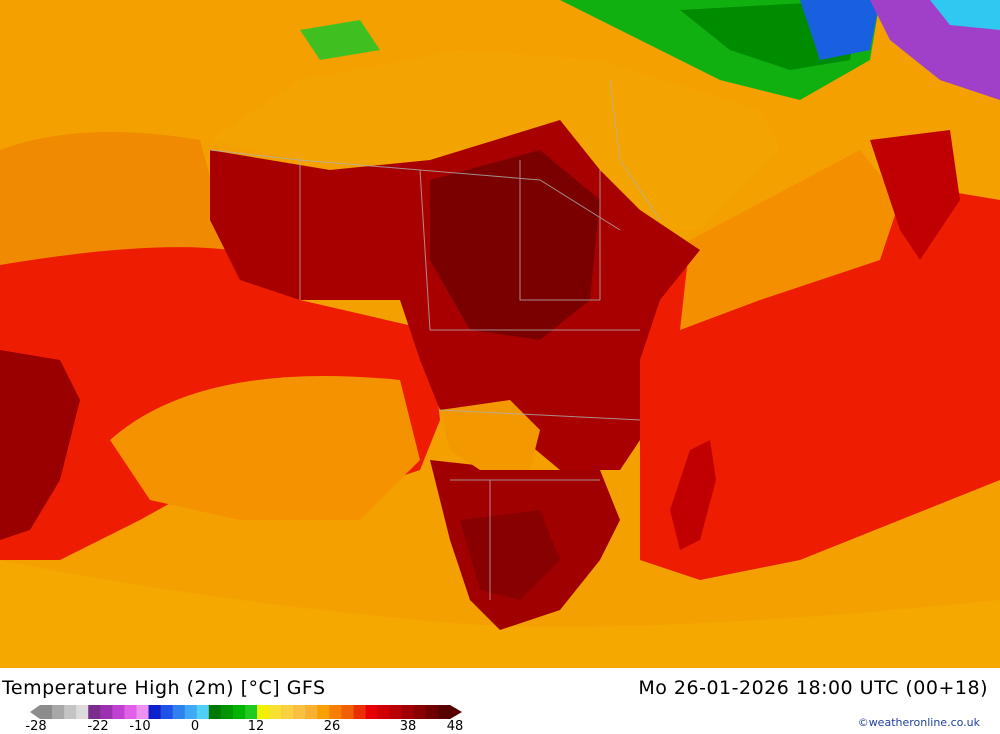 This screenshot has height=734, width=1000. I want to click on colorbar-tick: -28, so click(36, 726).